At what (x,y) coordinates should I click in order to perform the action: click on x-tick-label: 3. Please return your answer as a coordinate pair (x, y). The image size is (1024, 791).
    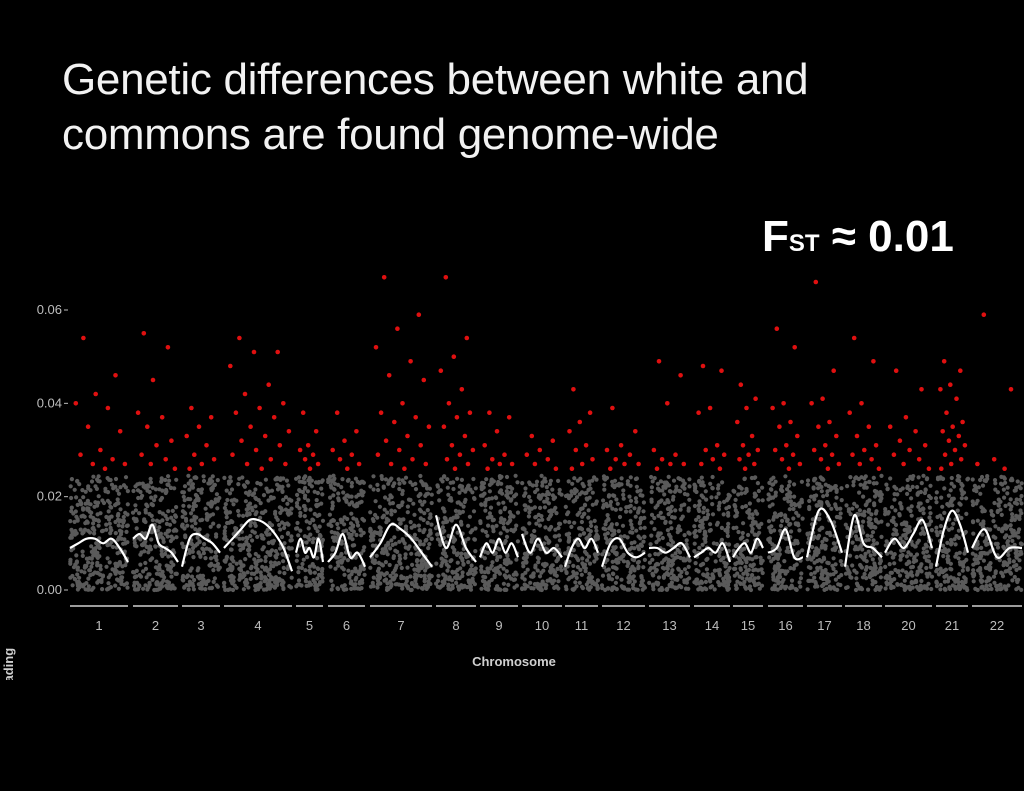
    Looking at the image, I should click on (200, 625).